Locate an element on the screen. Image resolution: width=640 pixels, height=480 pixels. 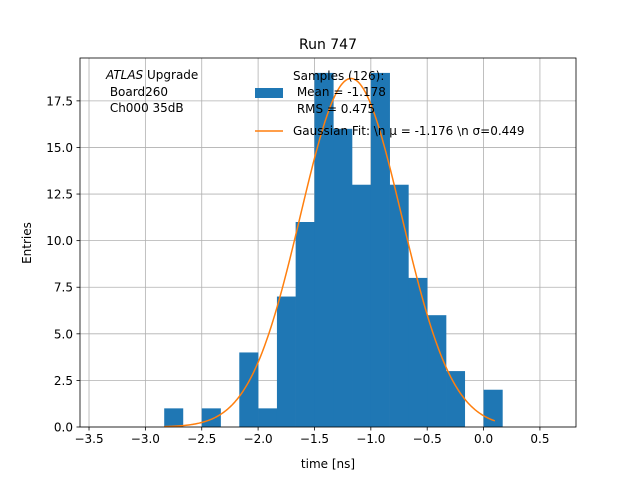
y-tick-label: 2.5 is located at coordinates (63, 381).